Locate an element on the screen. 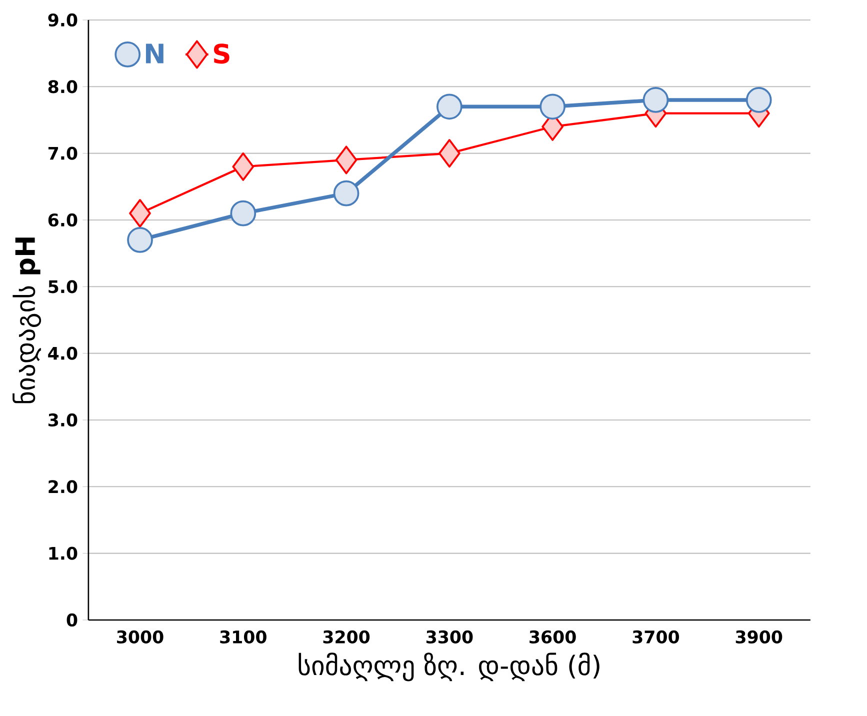 Image resolution: width=867 pixels, height=716 pixels. x-tick-label: 3700 is located at coordinates (656, 637).